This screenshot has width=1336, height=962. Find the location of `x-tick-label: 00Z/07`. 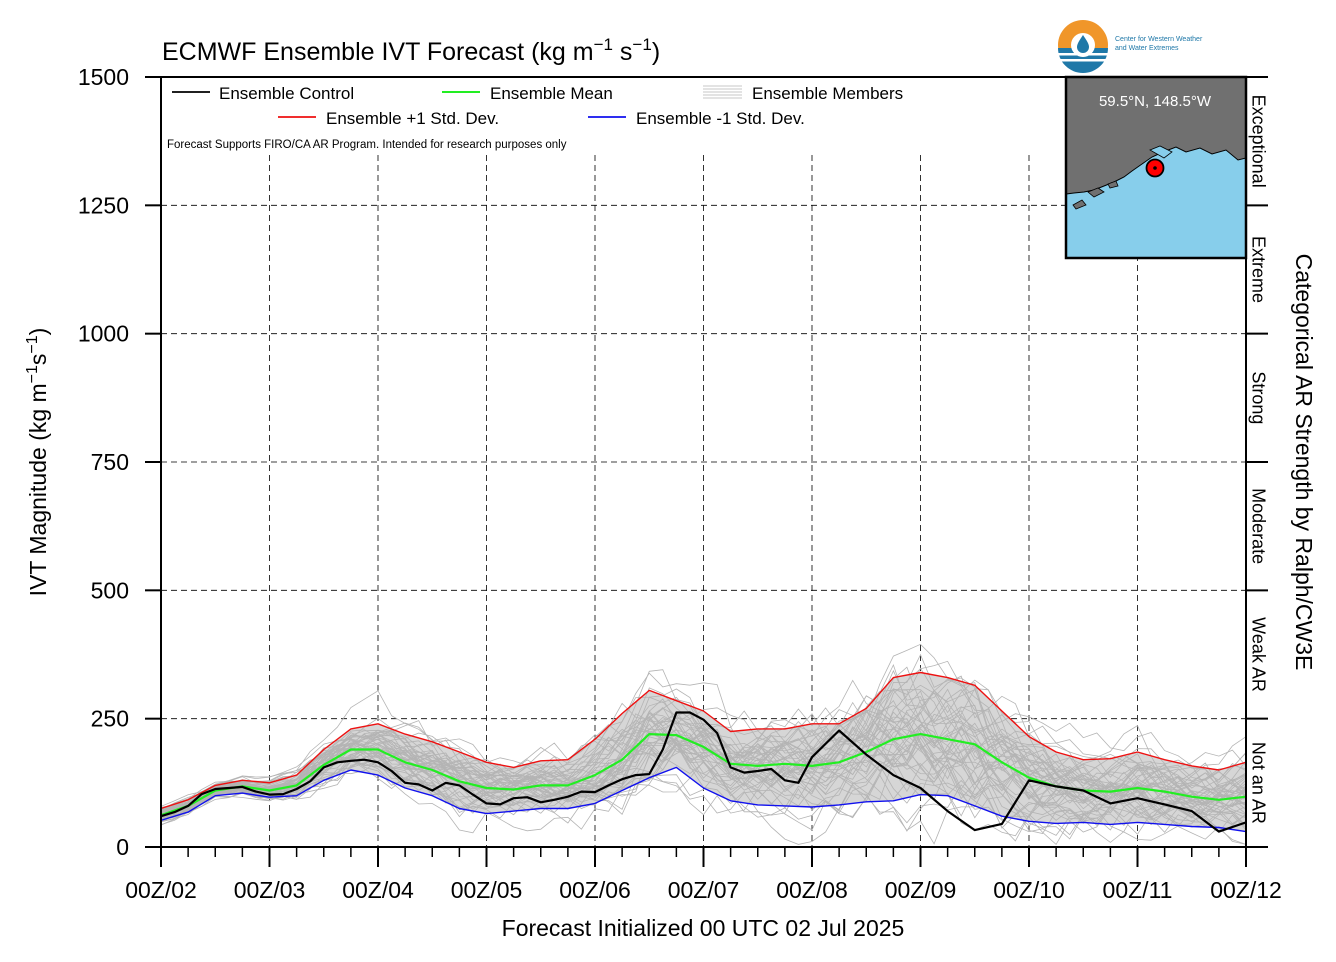

x-tick-label: 00Z/07 is located at coordinates (704, 890).